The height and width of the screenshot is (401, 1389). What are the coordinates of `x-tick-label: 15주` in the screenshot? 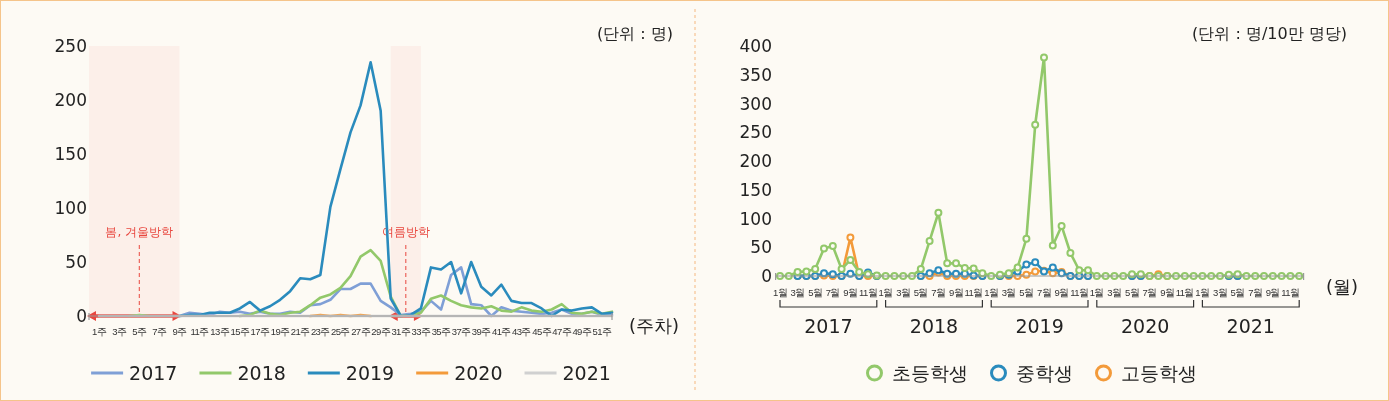 It's located at (240, 331).